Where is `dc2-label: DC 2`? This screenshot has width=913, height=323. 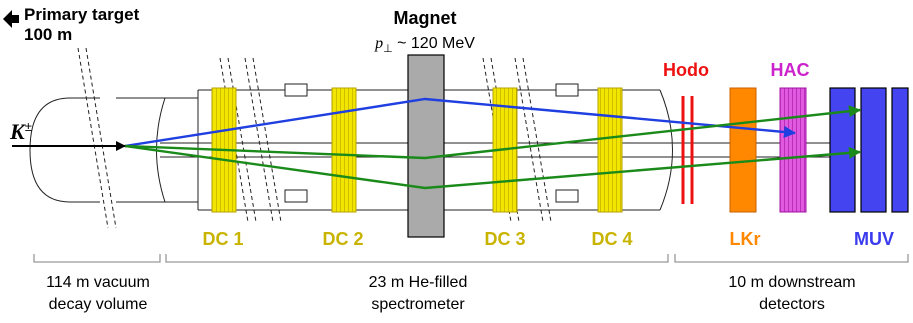 dc2-label: DC 2 is located at coordinates (342, 239).